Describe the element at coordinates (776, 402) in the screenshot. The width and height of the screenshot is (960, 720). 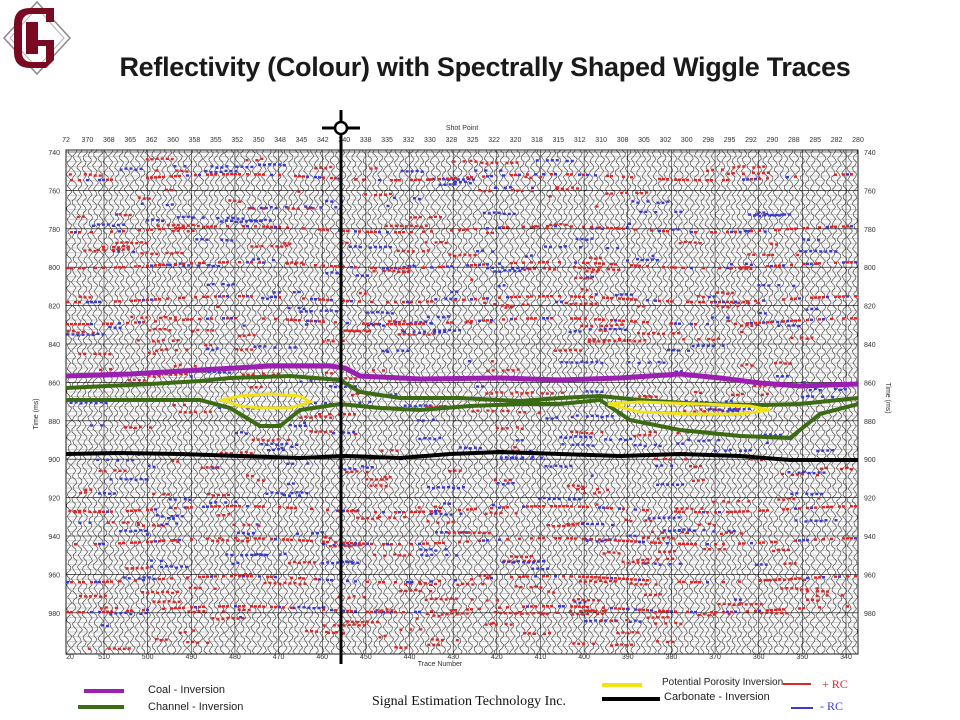
I see `wiggle-trace` at that location.